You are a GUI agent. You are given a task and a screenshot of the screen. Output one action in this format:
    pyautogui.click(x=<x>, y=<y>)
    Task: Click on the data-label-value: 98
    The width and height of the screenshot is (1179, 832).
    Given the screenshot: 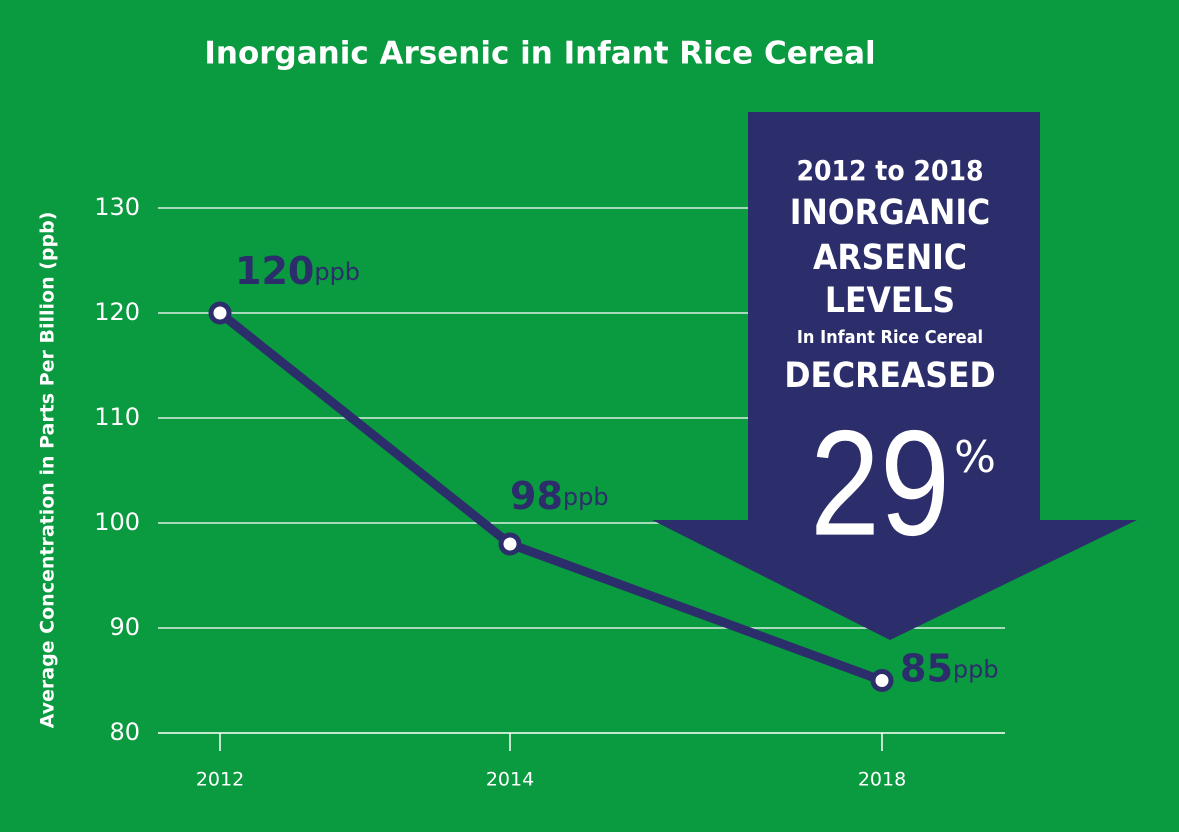 What is the action you would take?
    pyautogui.click(x=536, y=496)
    